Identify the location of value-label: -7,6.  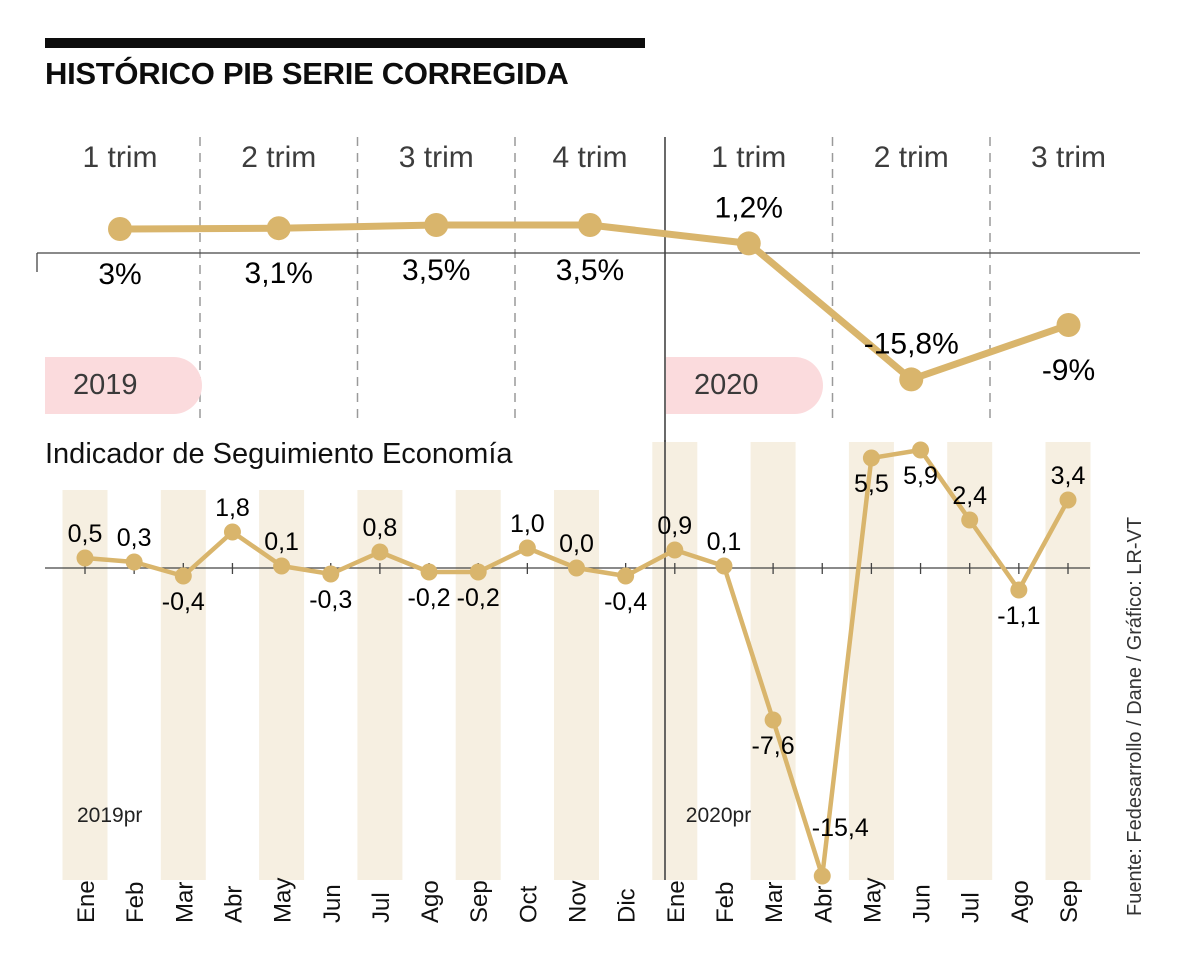
(773, 746).